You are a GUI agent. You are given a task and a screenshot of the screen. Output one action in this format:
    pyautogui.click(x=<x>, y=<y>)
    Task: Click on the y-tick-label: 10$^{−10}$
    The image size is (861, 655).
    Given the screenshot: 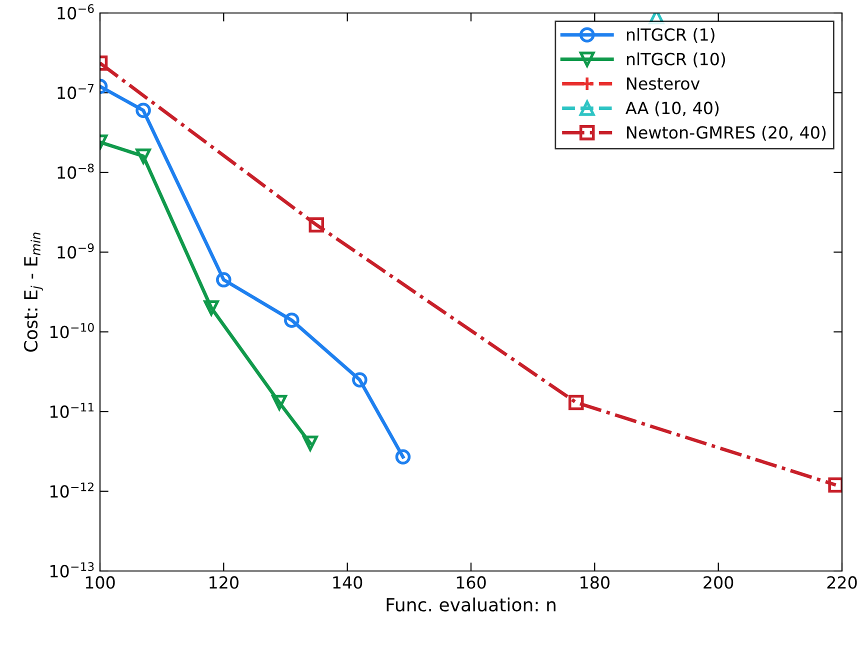 What is the action you would take?
    pyautogui.click(x=72, y=330)
    